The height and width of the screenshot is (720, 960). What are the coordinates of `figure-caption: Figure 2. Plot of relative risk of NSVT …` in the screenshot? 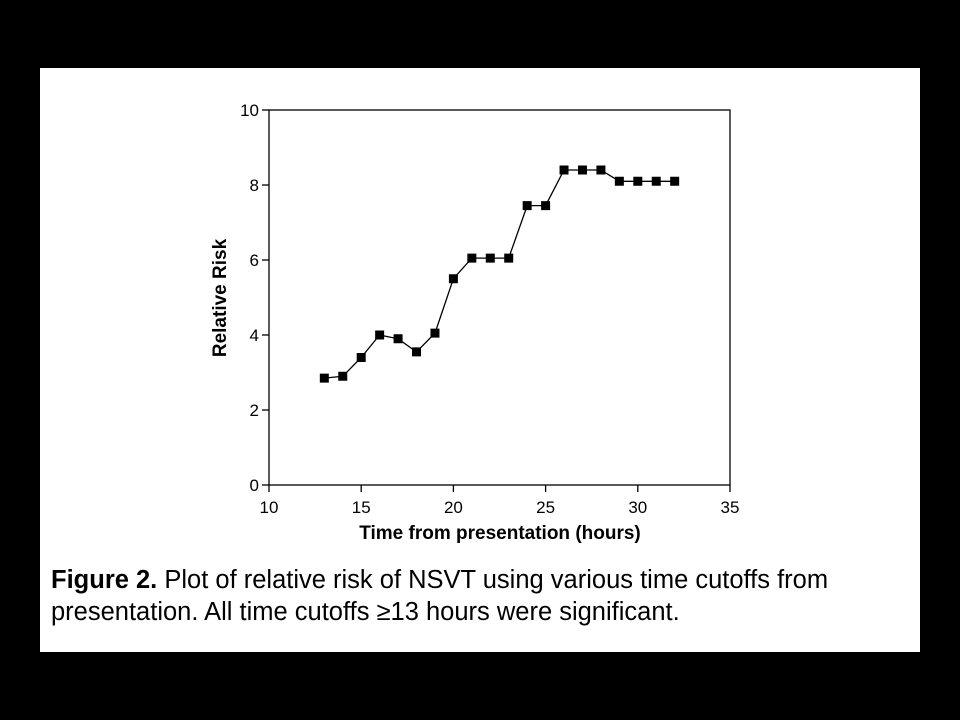 It's located at (481, 596).